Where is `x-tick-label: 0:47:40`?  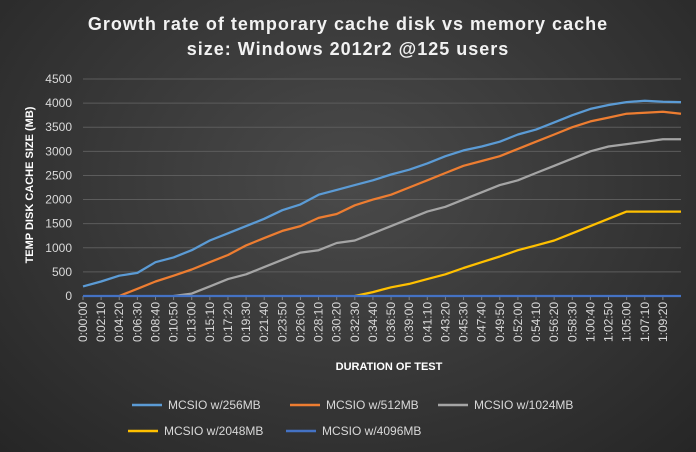
x-tick-label: 0:47:40 is located at coordinates (482, 322).